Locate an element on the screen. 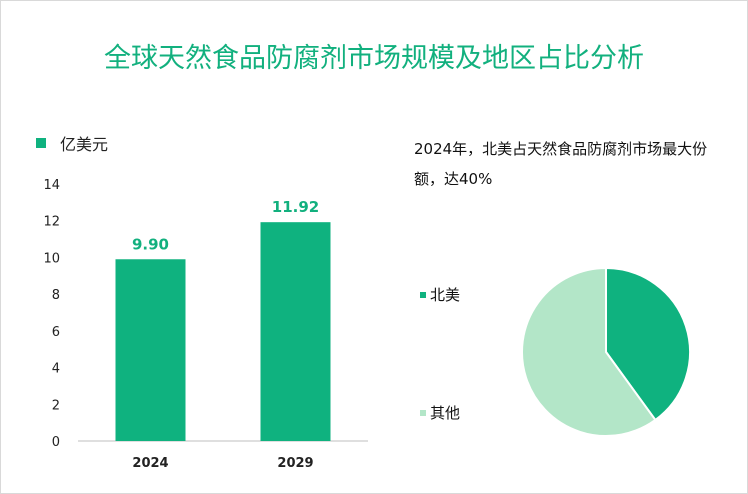  bar-legend-swatch is located at coordinates (41, 143).